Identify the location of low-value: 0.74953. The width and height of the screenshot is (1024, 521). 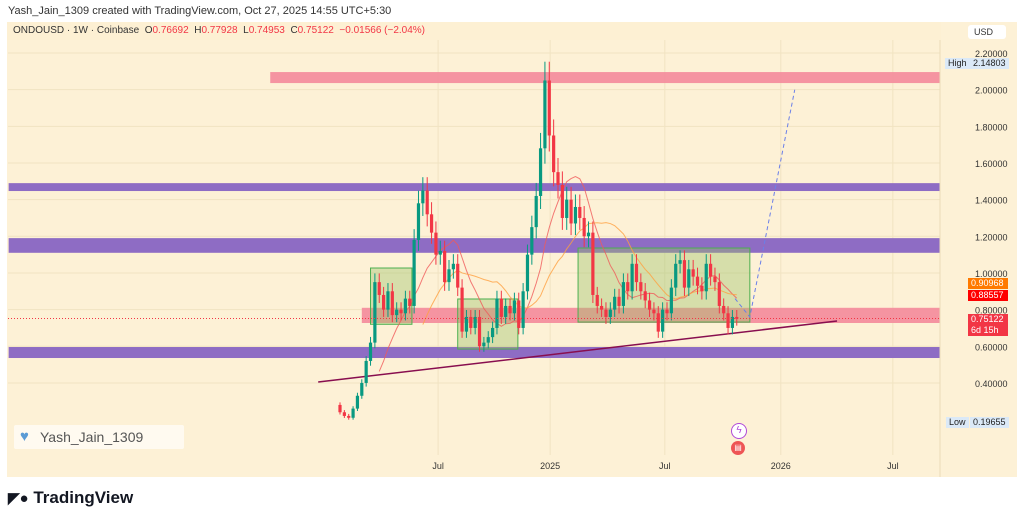
(266, 30).